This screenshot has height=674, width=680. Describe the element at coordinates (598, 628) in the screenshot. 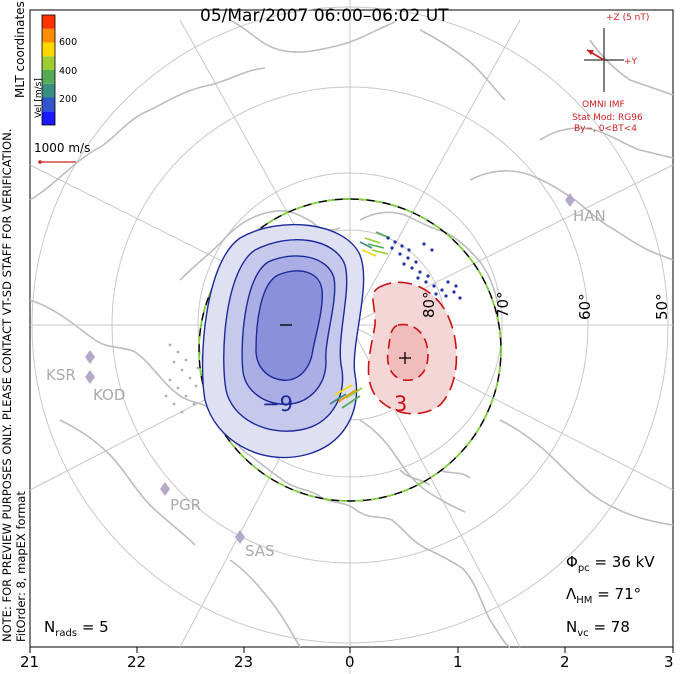

I see `vector-count: Nvc = 78` at that location.